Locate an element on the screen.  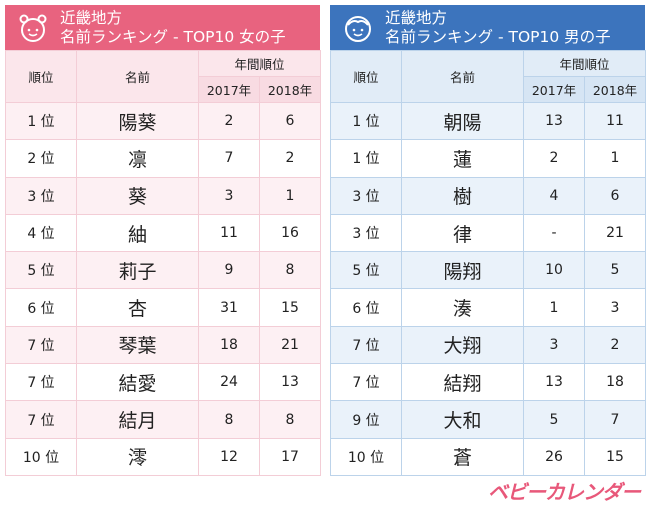
rank-2018-cell: 16 is located at coordinates (290, 233).